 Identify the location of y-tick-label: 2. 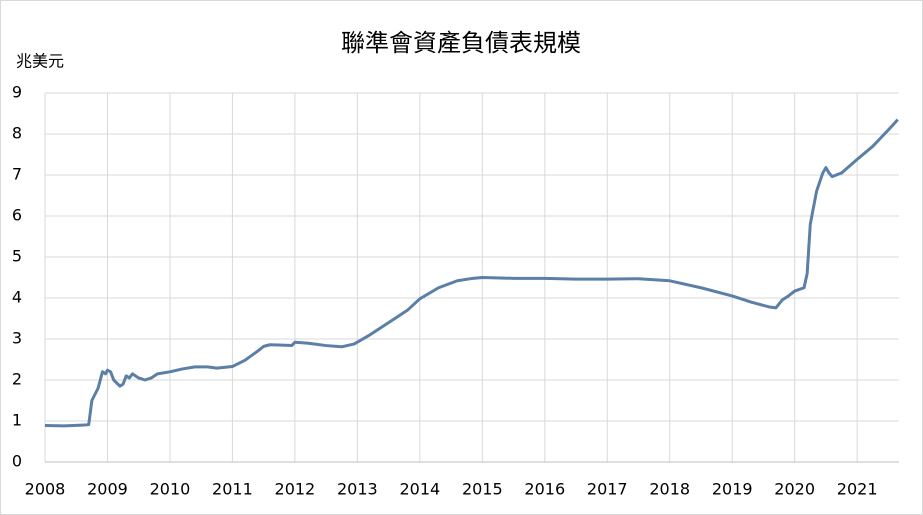
(17, 379).